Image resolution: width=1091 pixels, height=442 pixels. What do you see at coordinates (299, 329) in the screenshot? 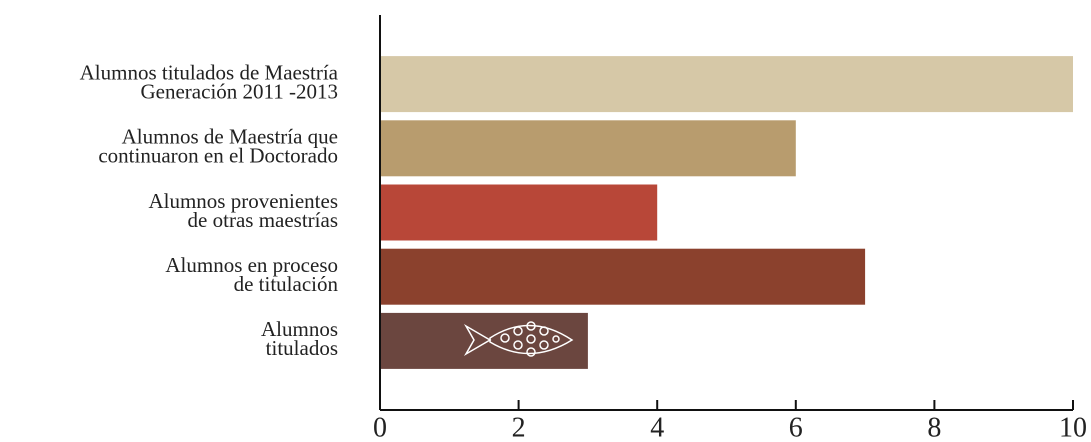
I see `category-label: Alumnos` at bounding box center [299, 329].